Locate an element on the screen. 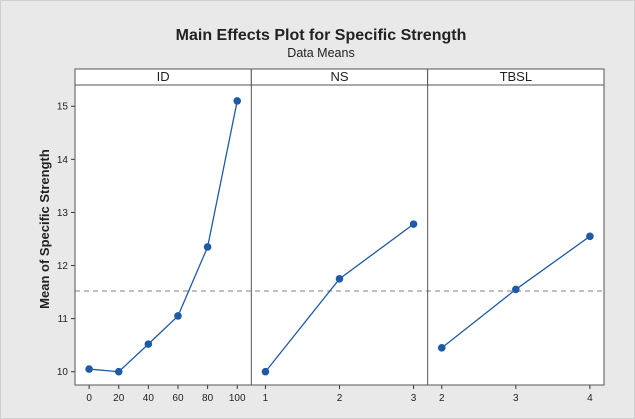  x-tick-label: 20 is located at coordinates (119, 398).